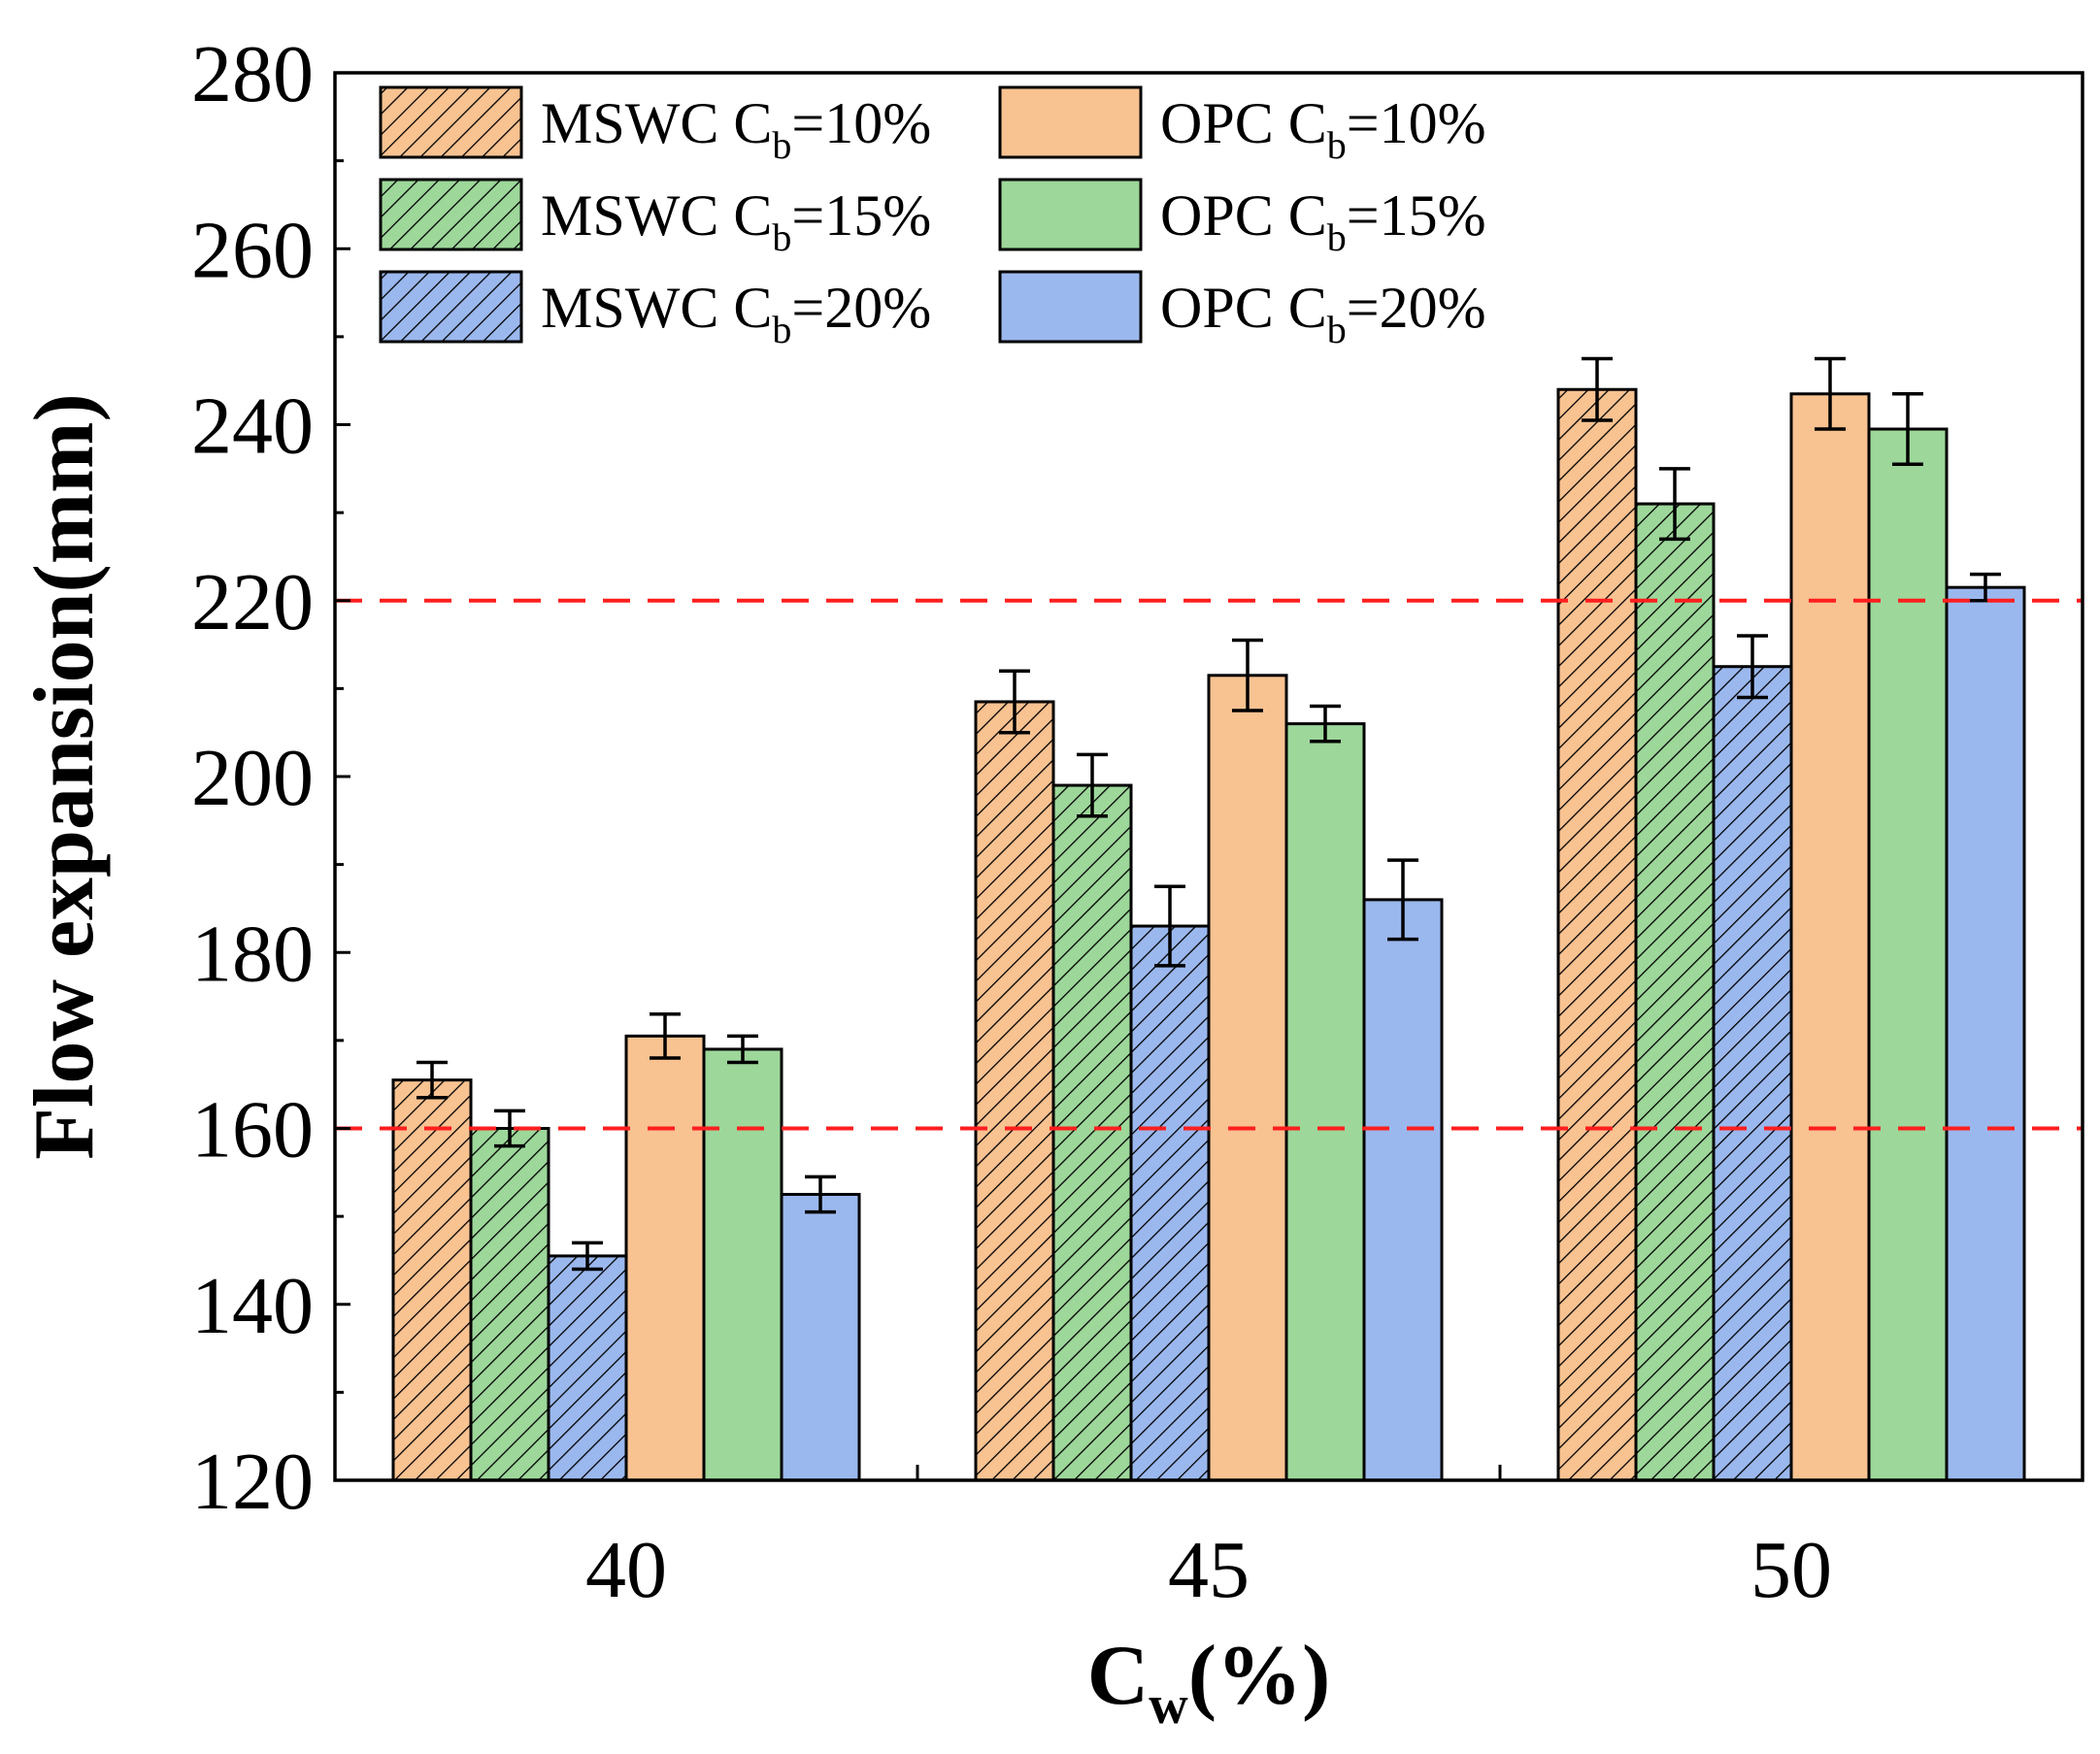  Describe the element at coordinates (1985, 1033) in the screenshot. I see `bar-s5-c2` at that location.